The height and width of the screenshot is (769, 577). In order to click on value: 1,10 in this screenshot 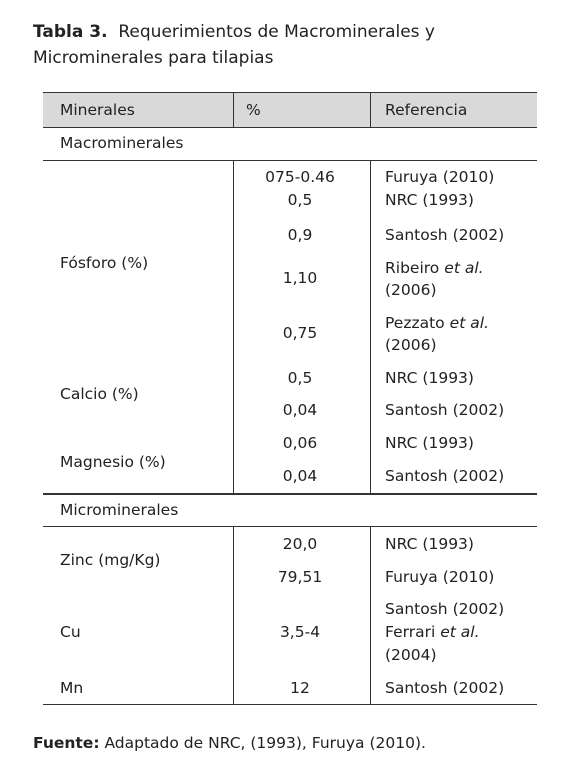, I will do `click(300, 278)`.